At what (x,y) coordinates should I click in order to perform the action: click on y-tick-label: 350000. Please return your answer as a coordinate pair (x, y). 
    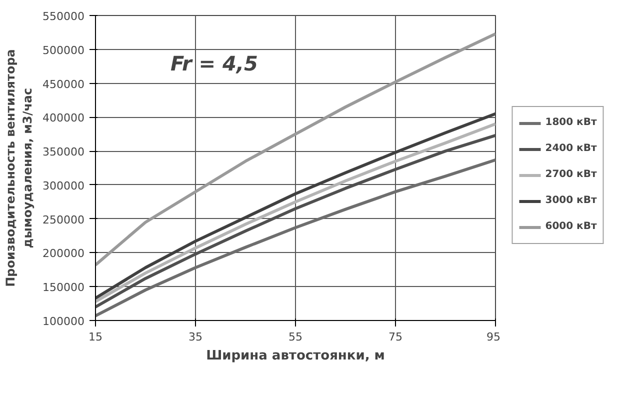
    Looking at the image, I should click on (63, 152).